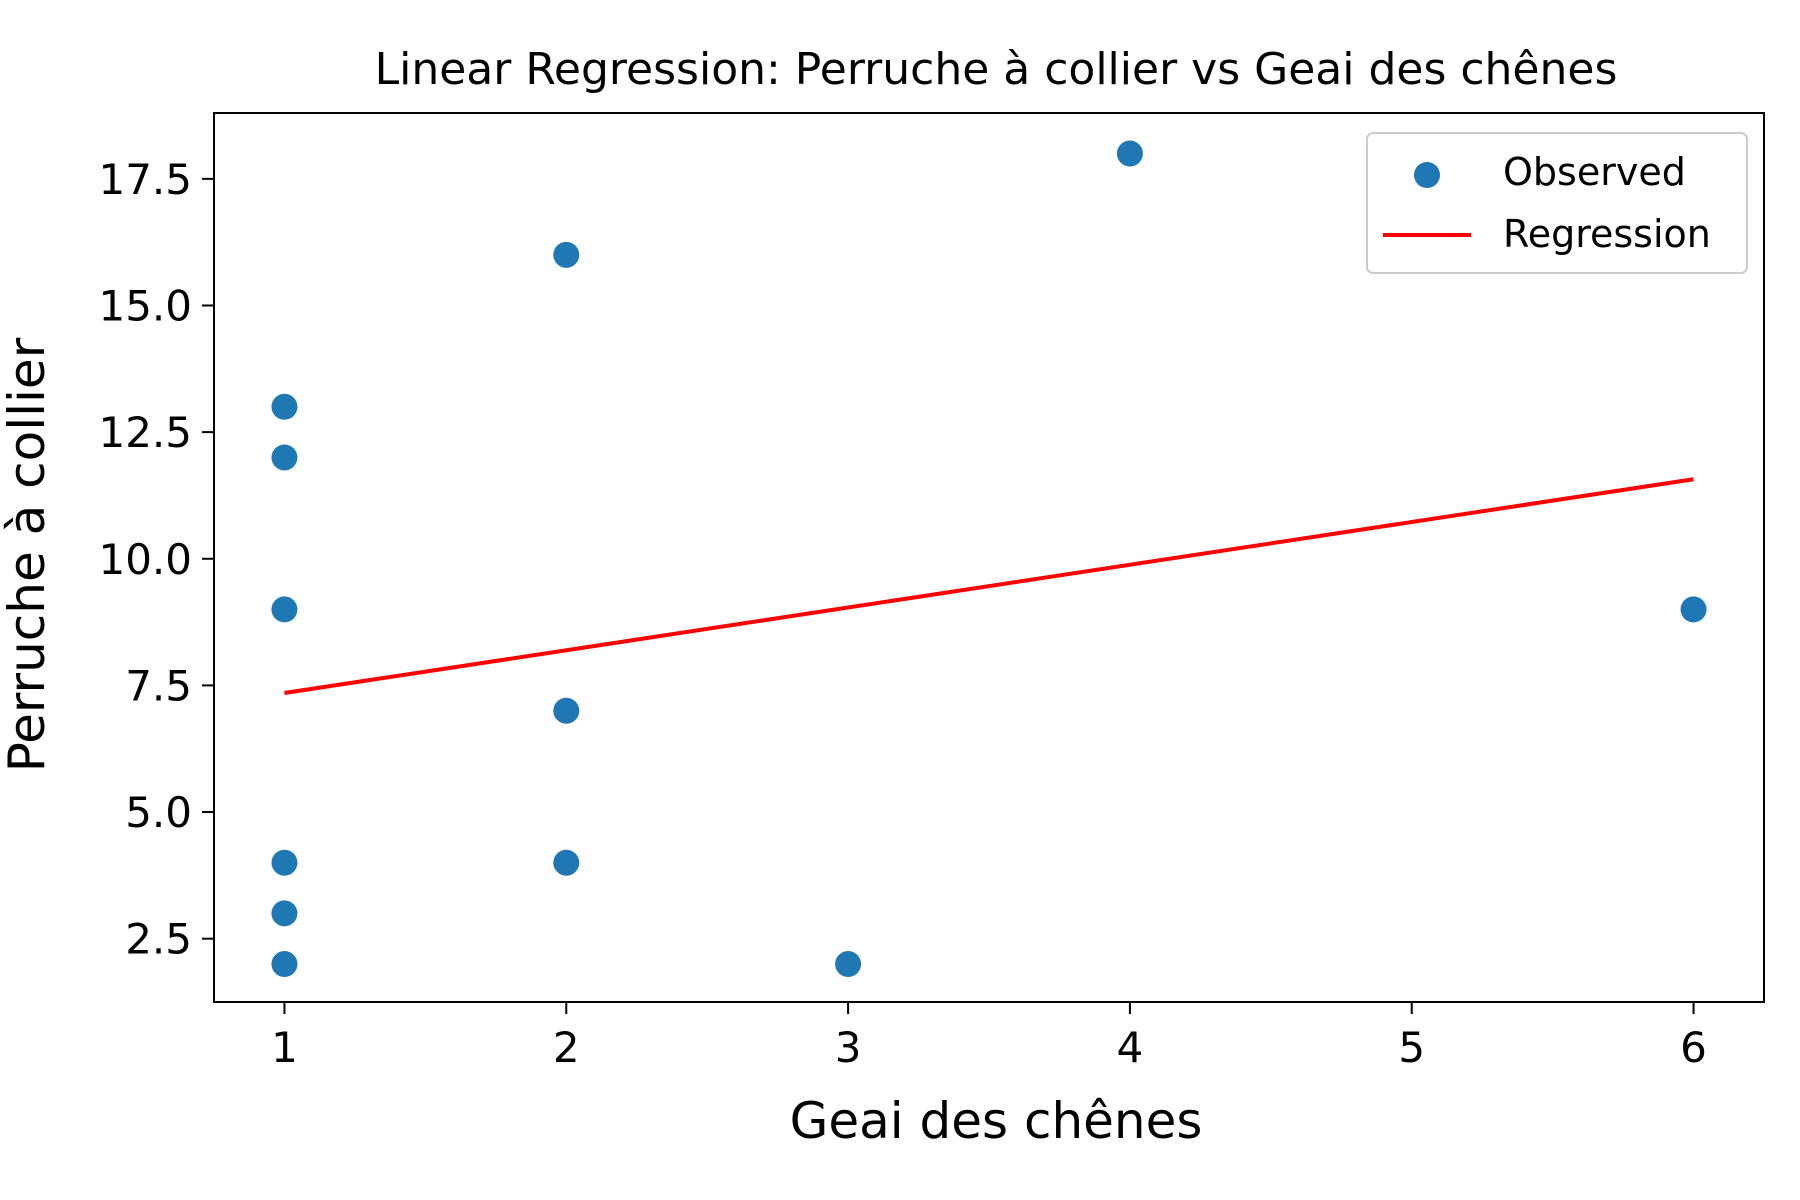 Image resolution: width=1800 pixels, height=1200 pixels. What do you see at coordinates (848, 1047) in the screenshot?
I see `x-tick-label: 3` at bounding box center [848, 1047].